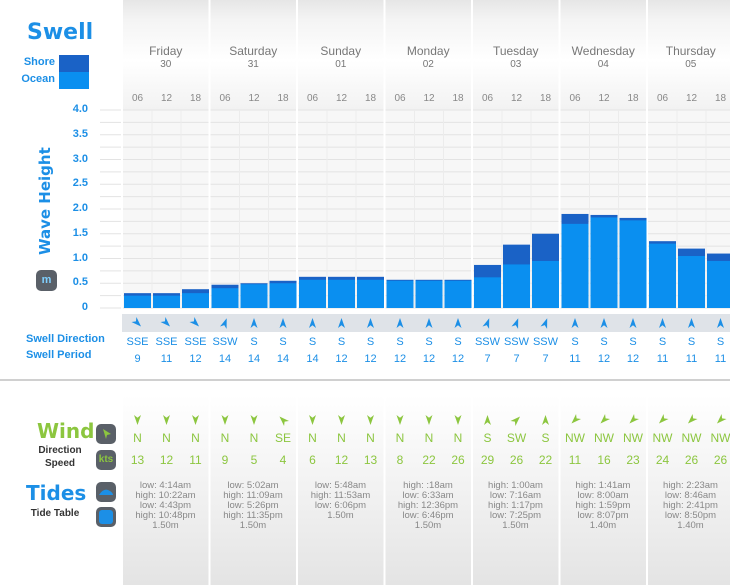 This screenshot has width=730, height=585. Describe the element at coordinates (516, 438) in the screenshot. I see `wind-direction-value: SW` at that location.